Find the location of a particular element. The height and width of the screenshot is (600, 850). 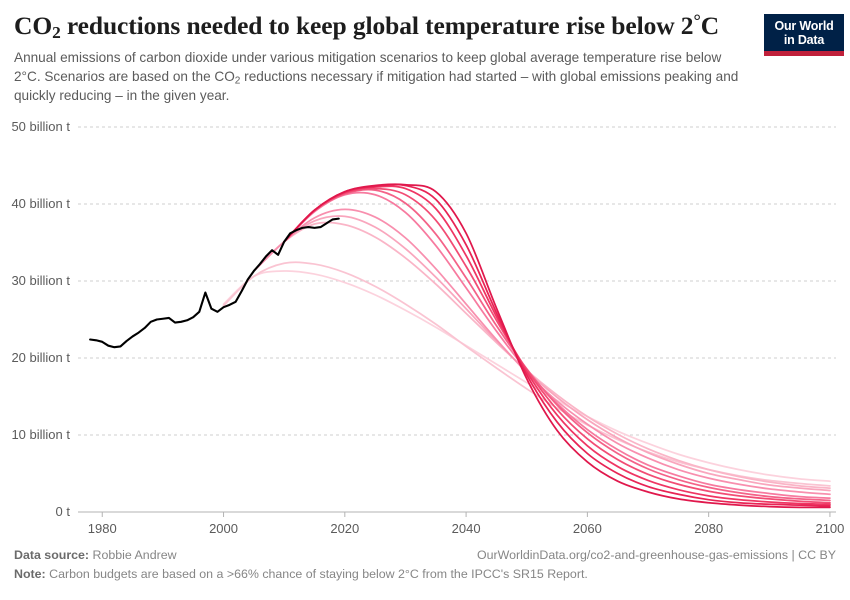

x-tick-label-2040: 2040 is located at coordinates (466, 527).